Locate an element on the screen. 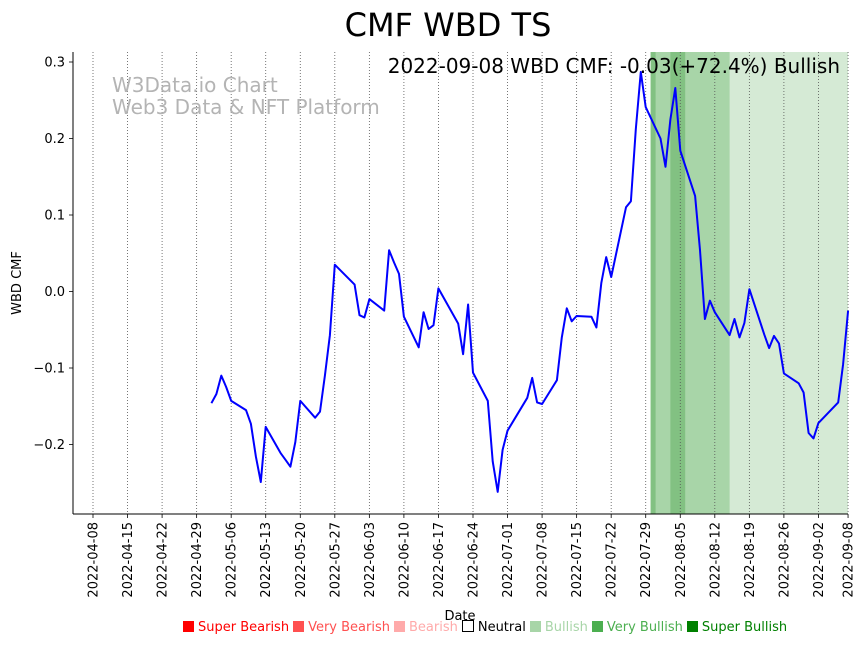 This screenshot has width=867, height=646. y-tick-label: −0.1 is located at coordinates (49, 369).